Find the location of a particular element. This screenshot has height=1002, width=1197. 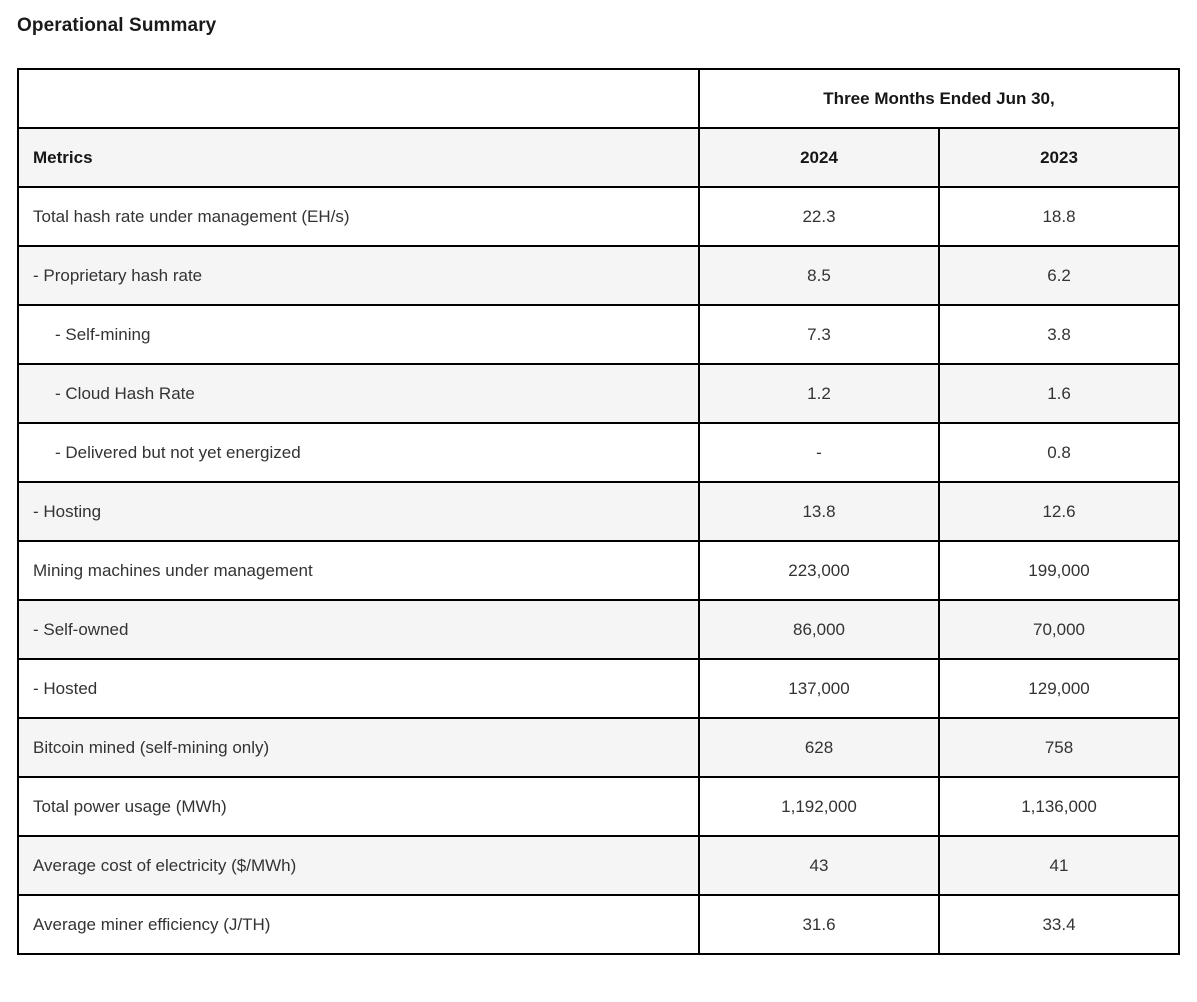

value-cell-2023: 3.8 is located at coordinates (1059, 334).